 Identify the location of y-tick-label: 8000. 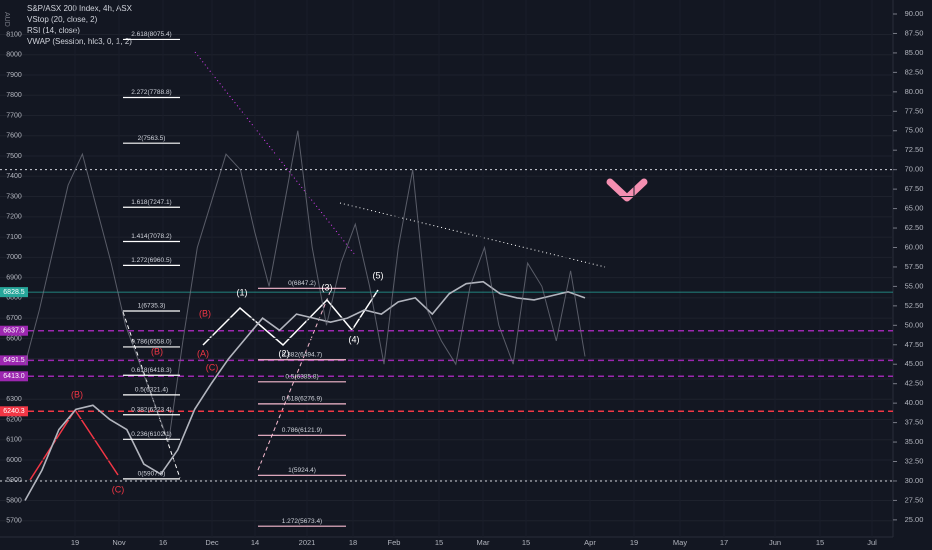
(14, 55).